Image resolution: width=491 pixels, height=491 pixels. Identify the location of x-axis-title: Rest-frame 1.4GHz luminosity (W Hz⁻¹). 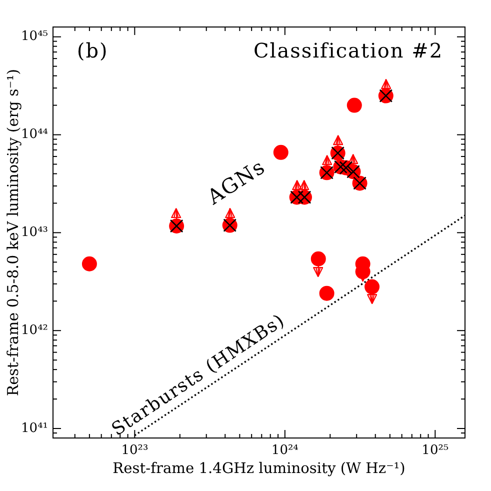
(259, 469).